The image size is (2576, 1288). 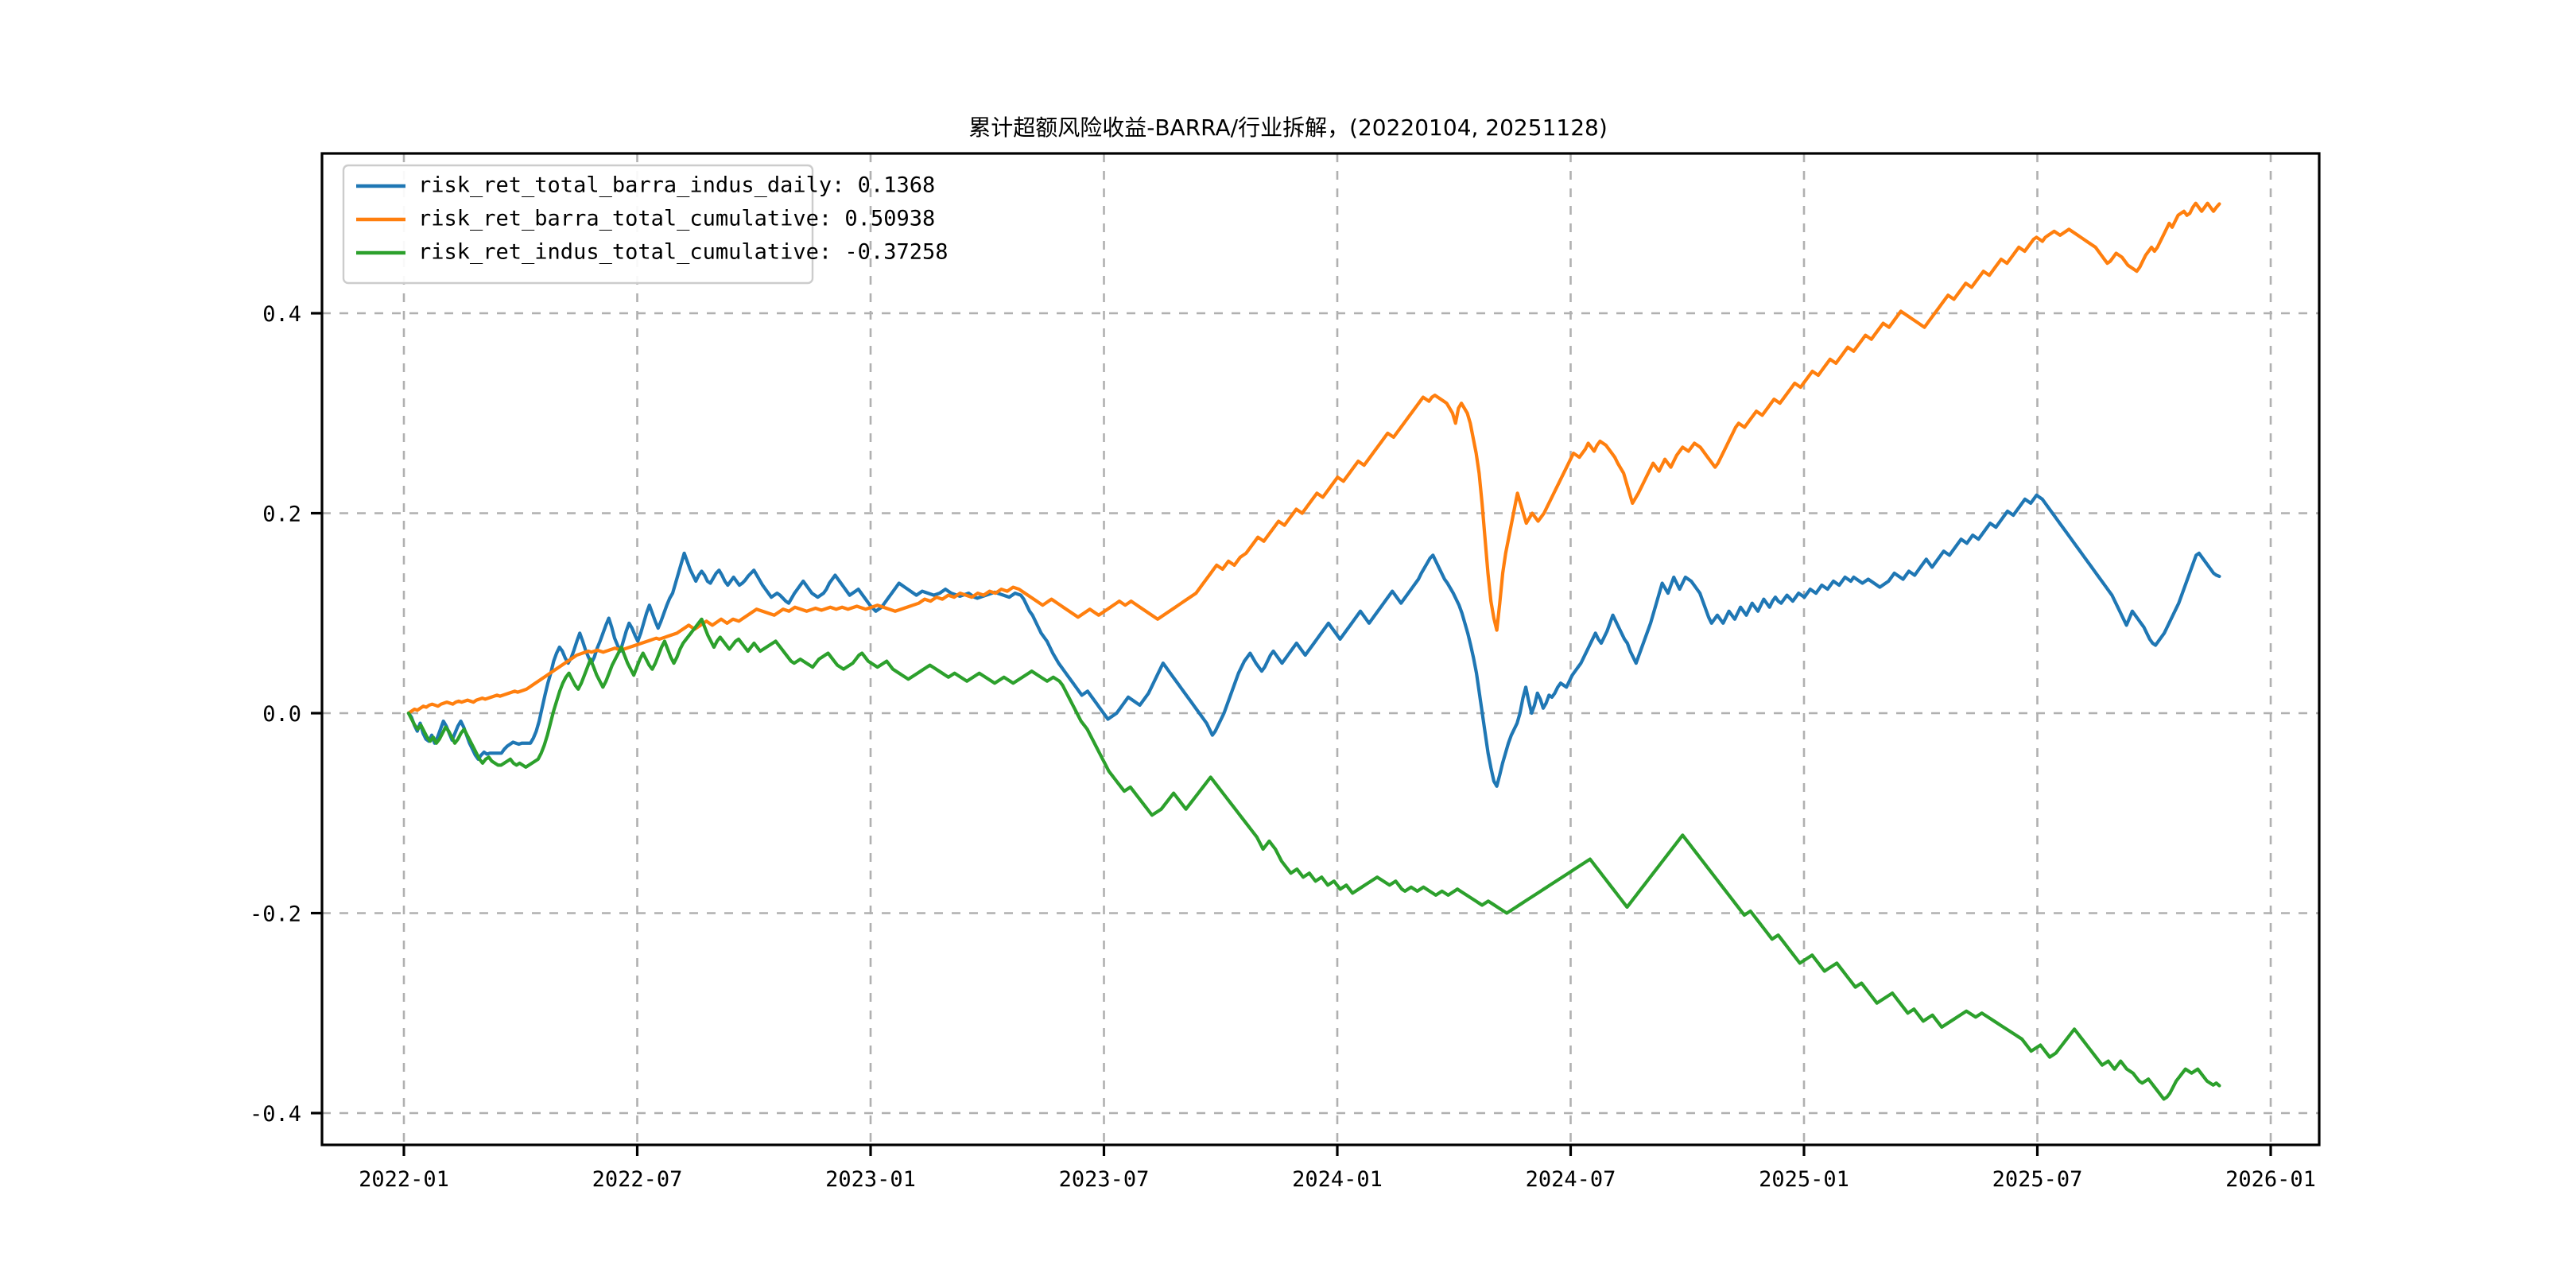 What do you see at coordinates (1804, 1179) in the screenshot?
I see `x-tick-label: 2025-01` at bounding box center [1804, 1179].